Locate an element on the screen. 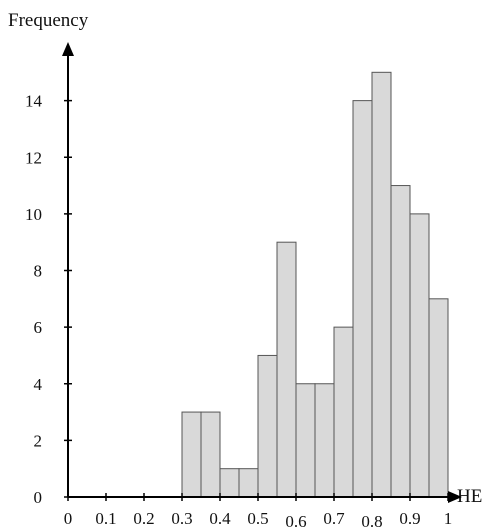 This screenshot has height=532, width=492. x-tick-label: 0.2 is located at coordinates (143, 518).